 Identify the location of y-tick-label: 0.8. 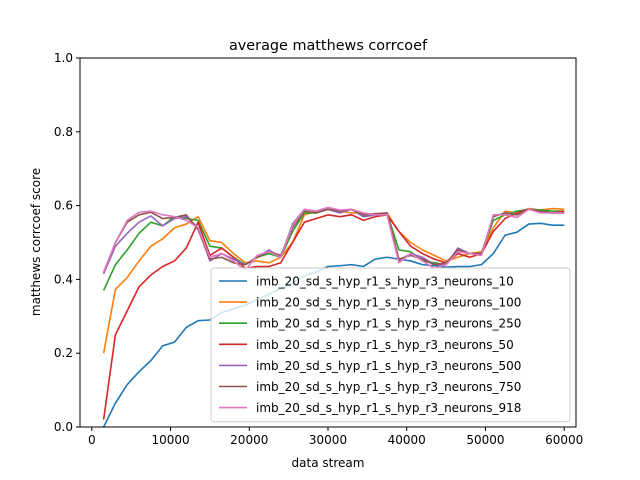
(63, 132).